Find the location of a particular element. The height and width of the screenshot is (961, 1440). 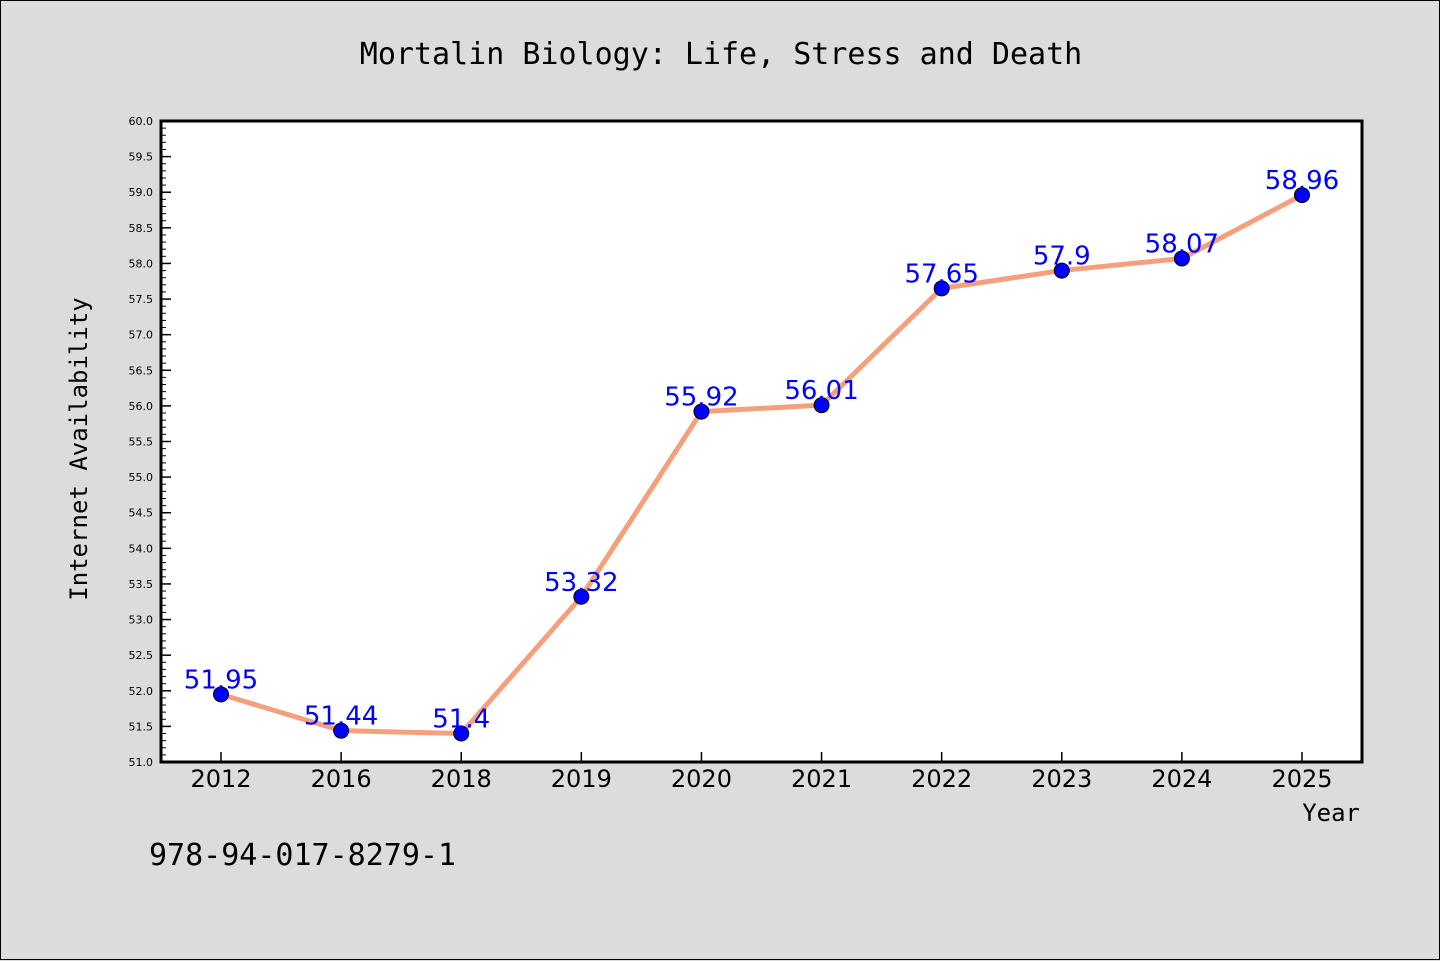

x-tick-label: 2012 is located at coordinates (220, 779).